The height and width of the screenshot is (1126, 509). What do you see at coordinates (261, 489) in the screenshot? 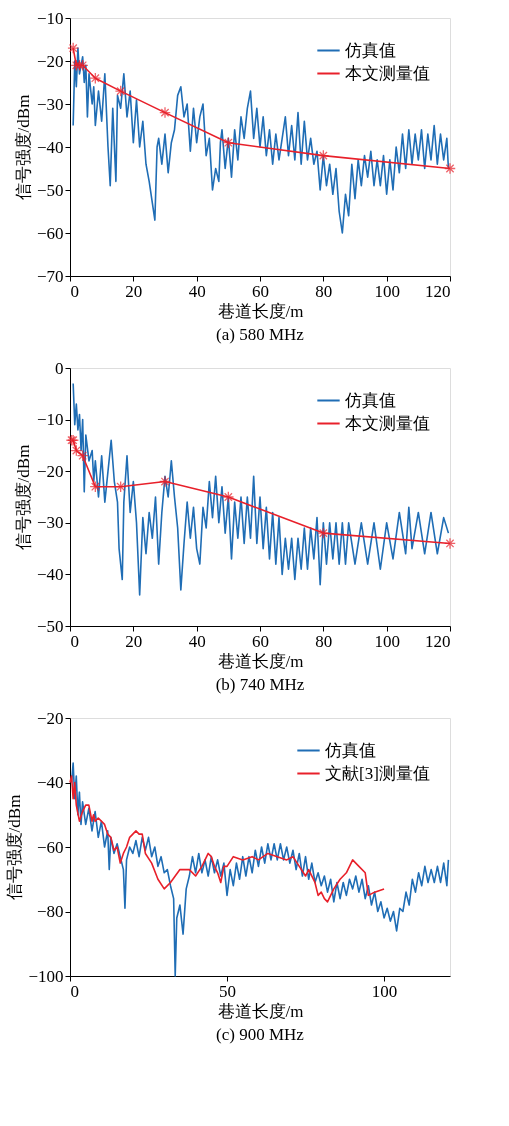
I see `line-series` at bounding box center [261, 489].